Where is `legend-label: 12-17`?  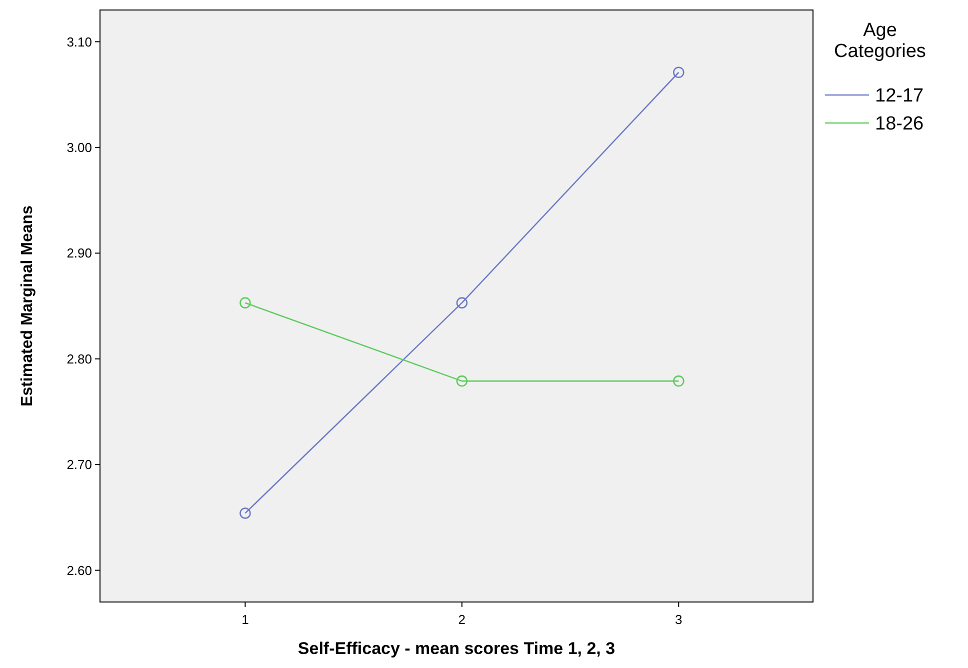 legend-label: 12-17 is located at coordinates (899, 96).